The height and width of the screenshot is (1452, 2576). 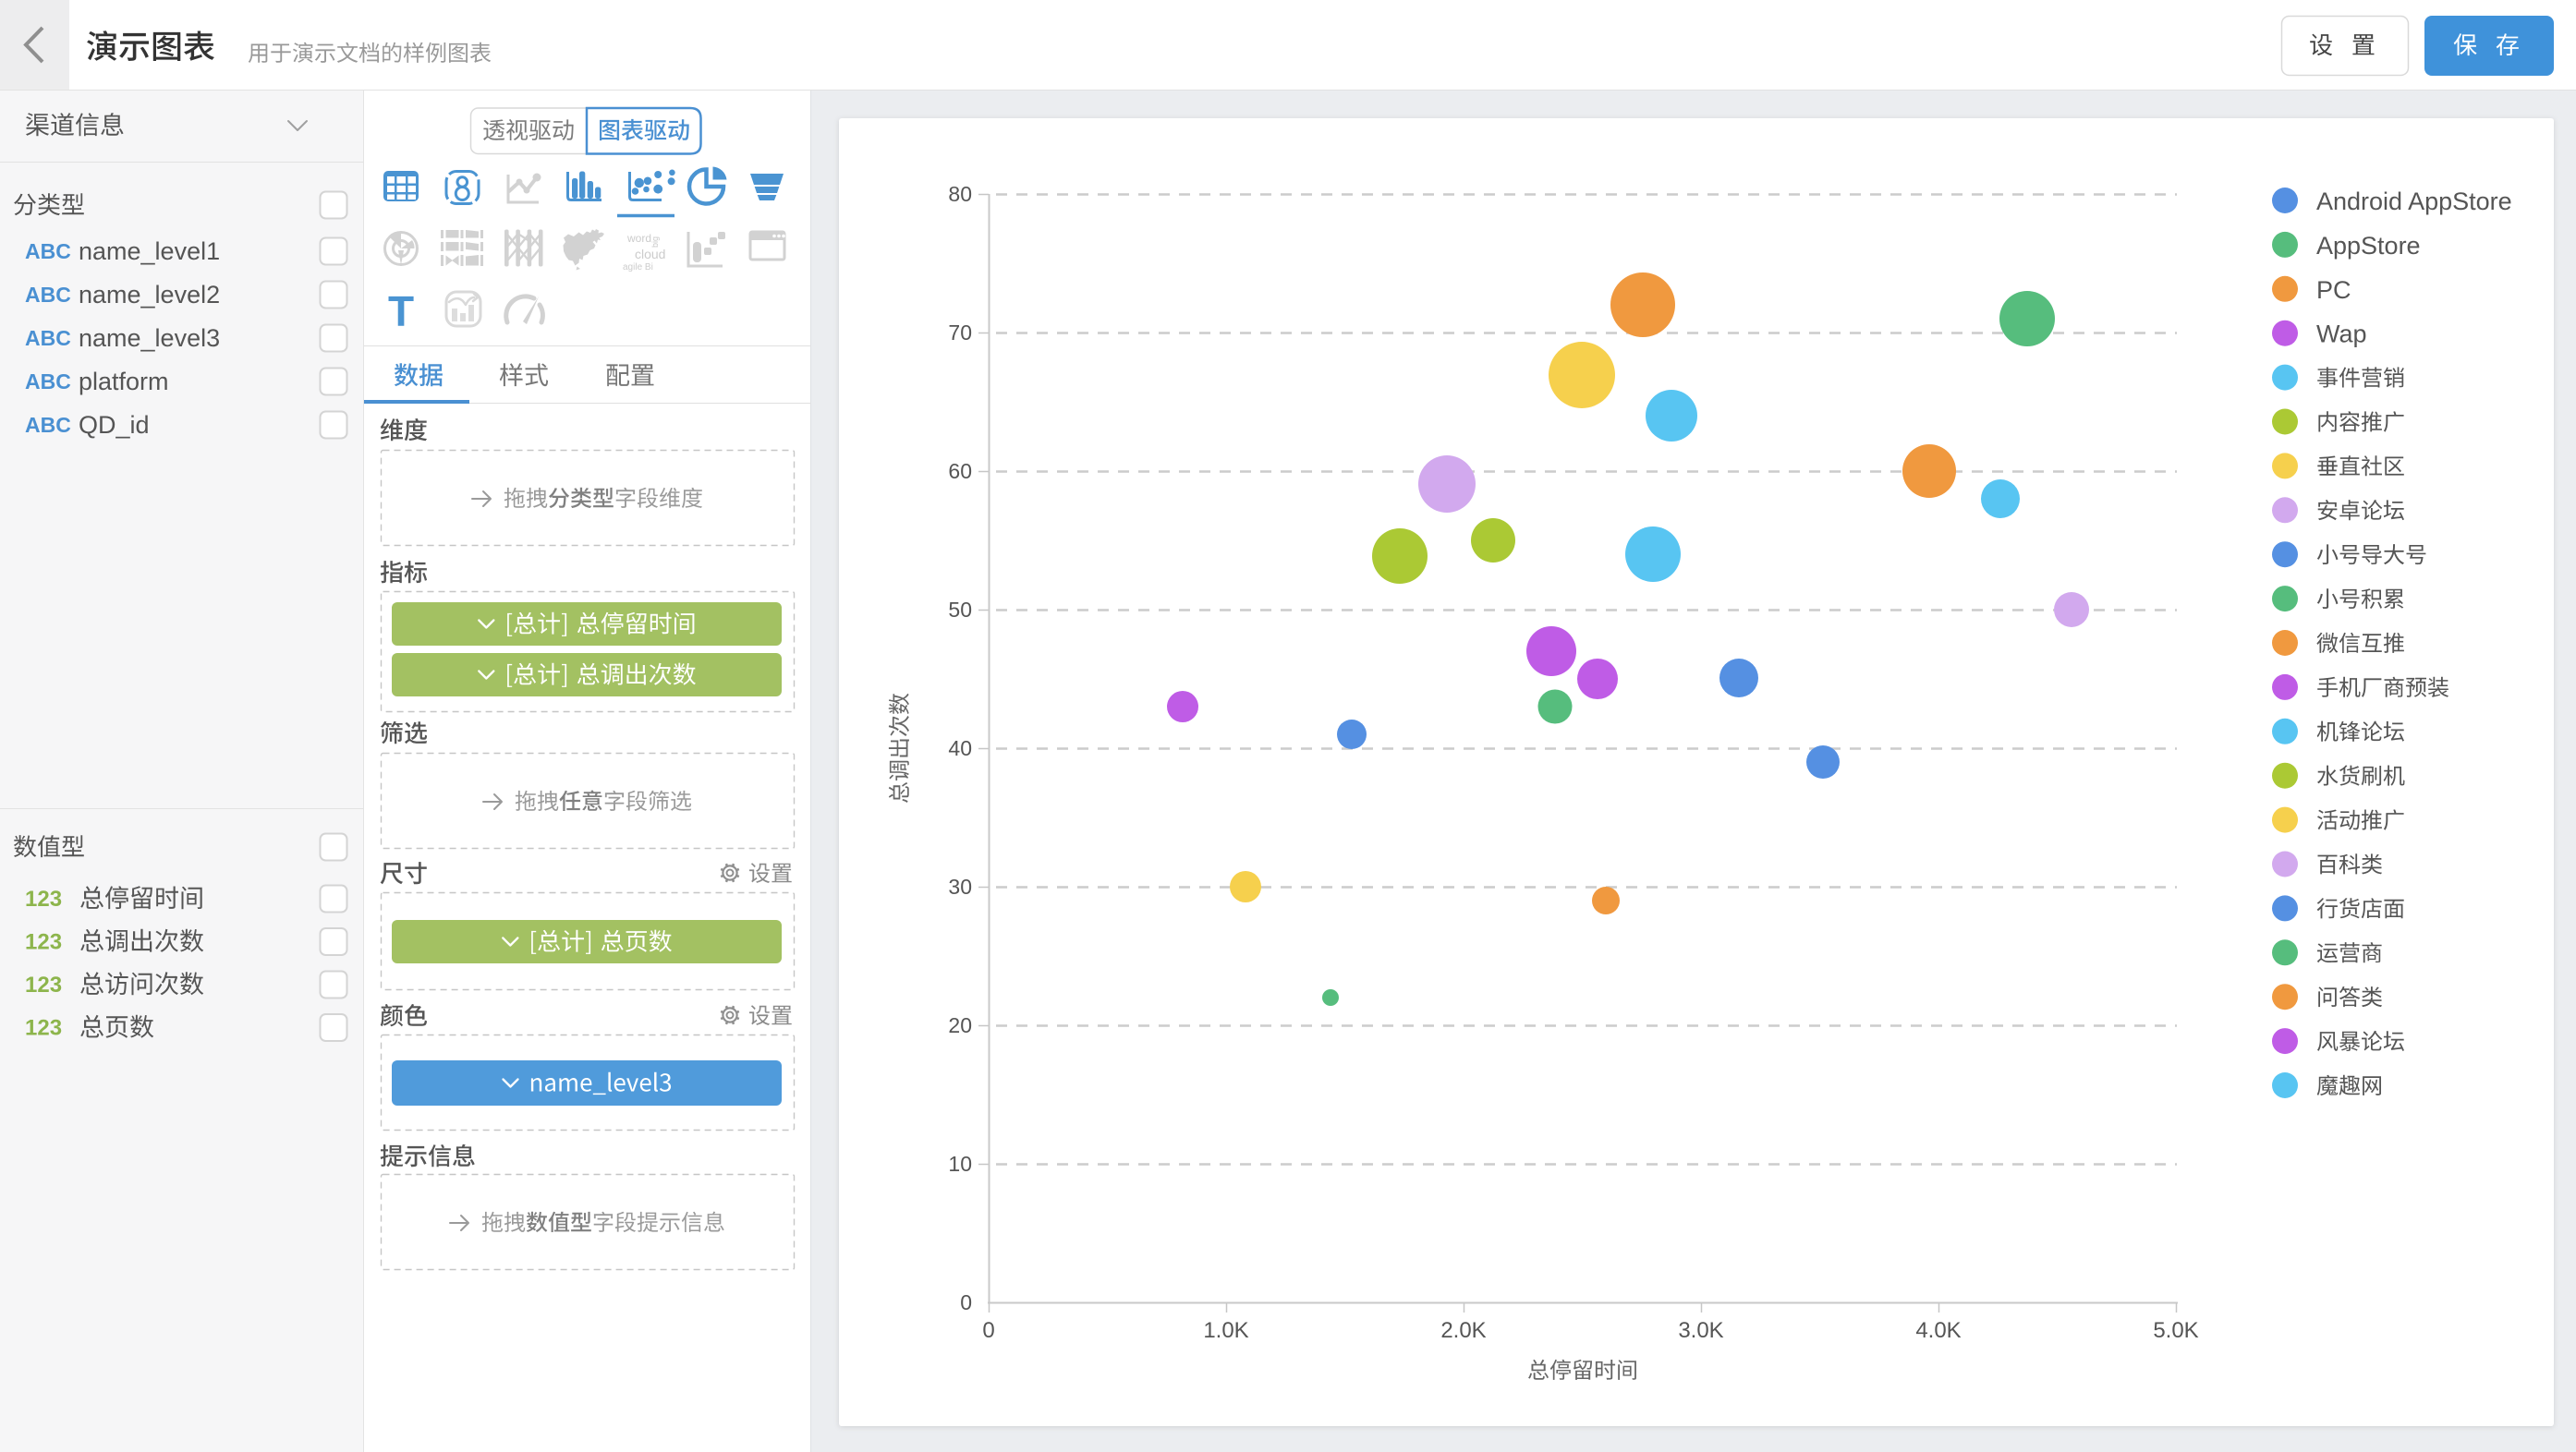 I want to click on svg-text: cloud, so click(x=650, y=254).